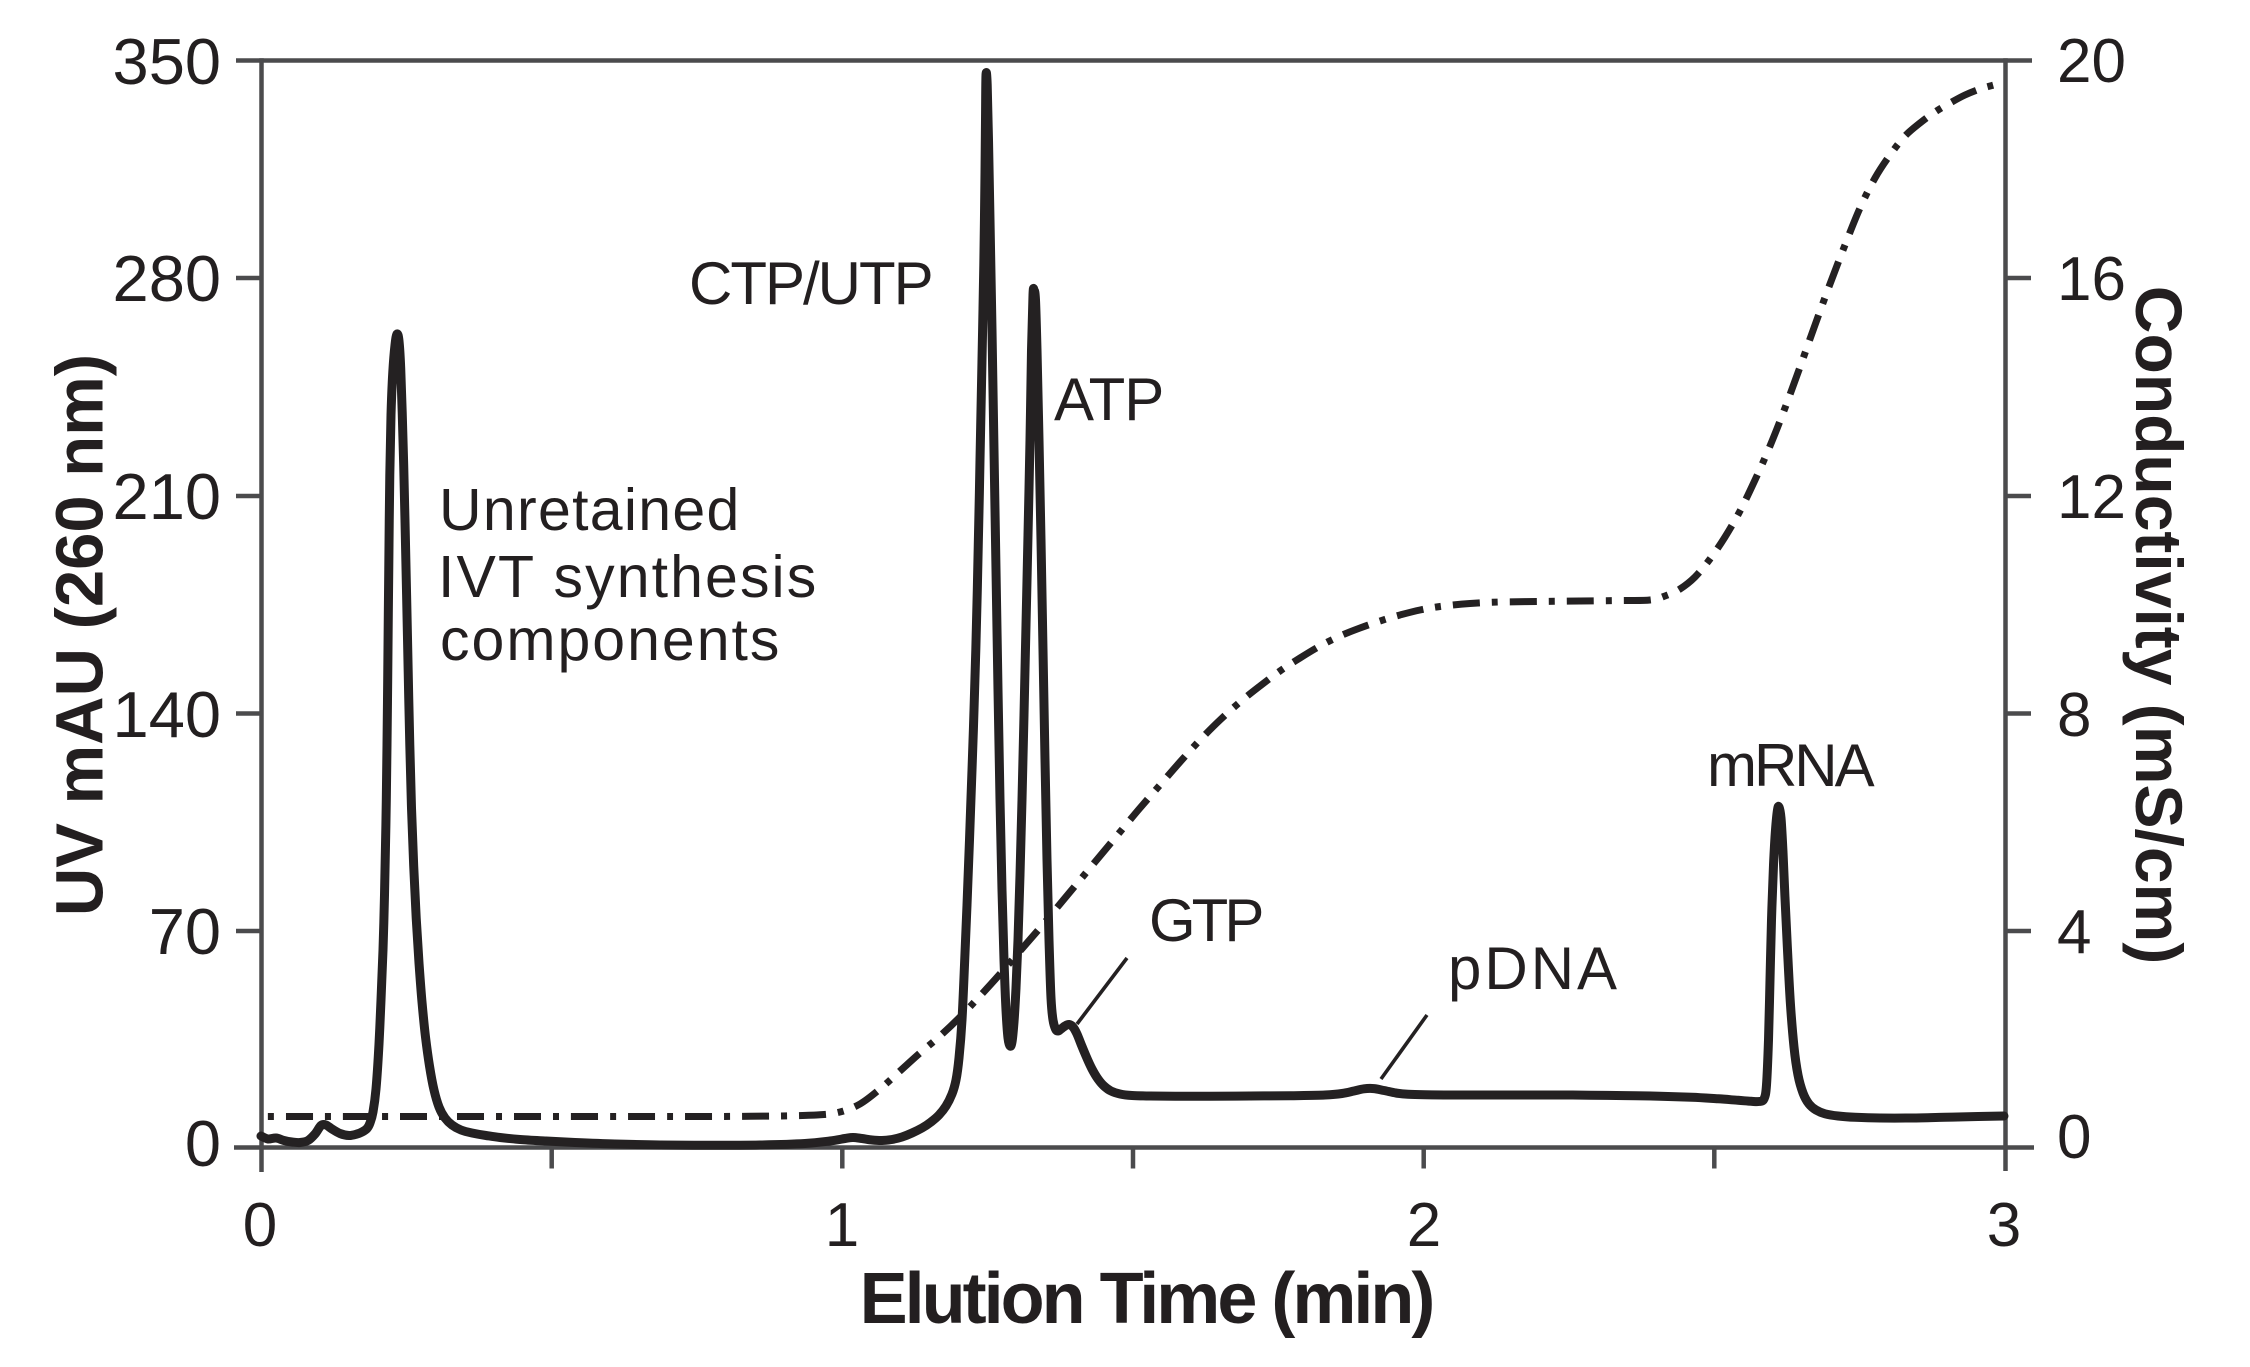 The height and width of the screenshot is (1367, 2250). I want to click on svg-text: GTP, so click(1205, 920).